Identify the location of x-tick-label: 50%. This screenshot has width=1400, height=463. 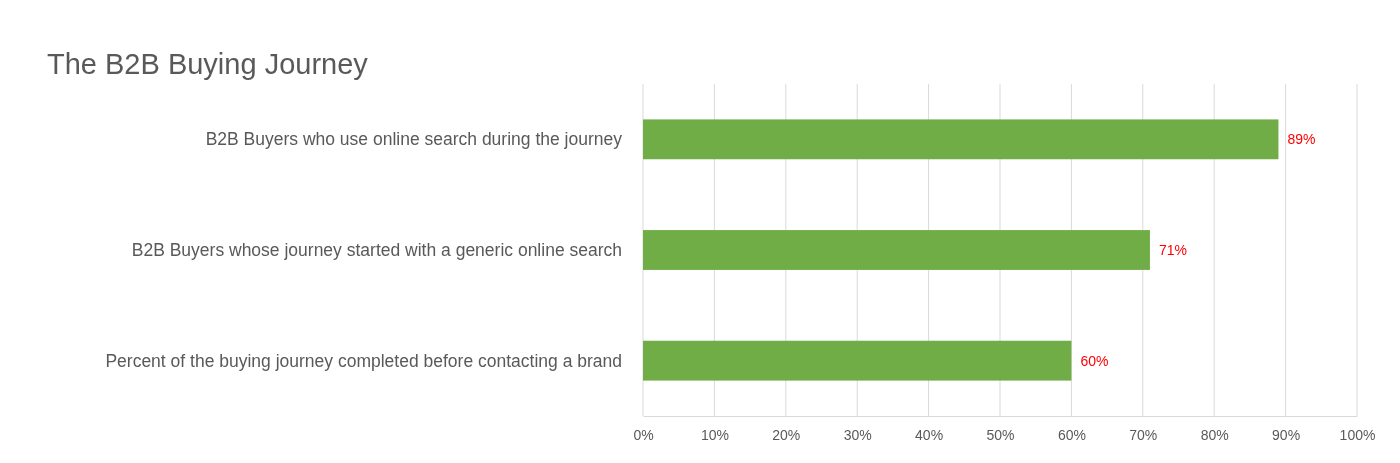
(1000, 434).